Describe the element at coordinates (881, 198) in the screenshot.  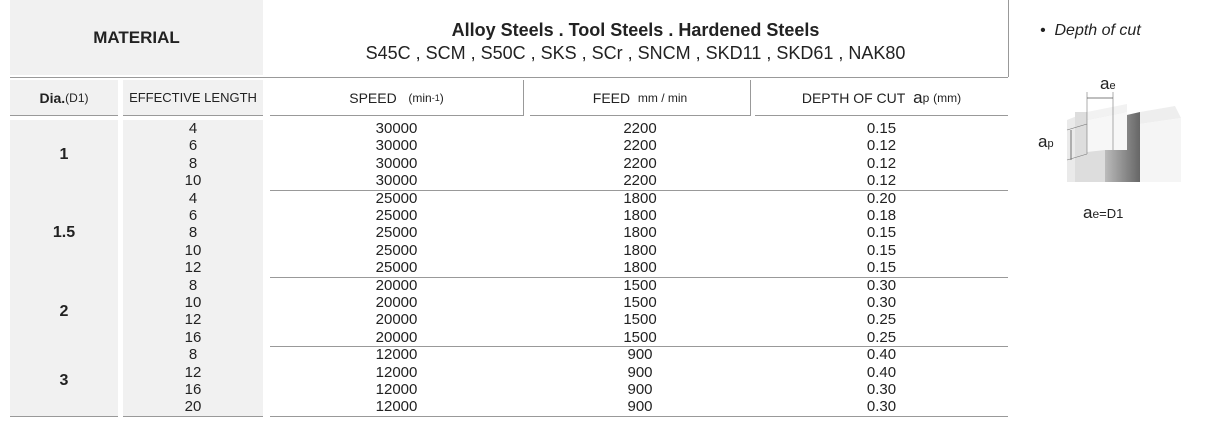
I see `cell: 0.20` at that location.